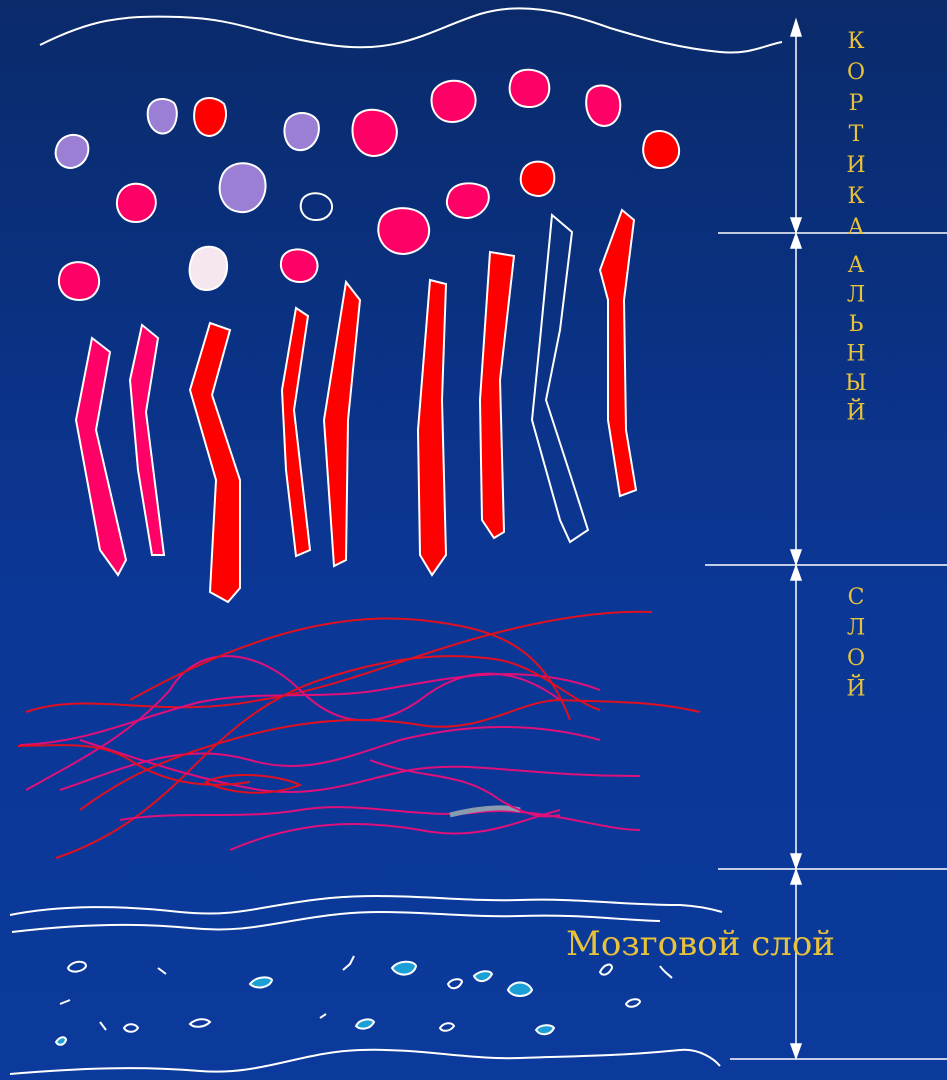 The width and height of the screenshot is (947, 1080). What do you see at coordinates (411, 30) in the screenshot?
I see `capsule-outline` at bounding box center [411, 30].